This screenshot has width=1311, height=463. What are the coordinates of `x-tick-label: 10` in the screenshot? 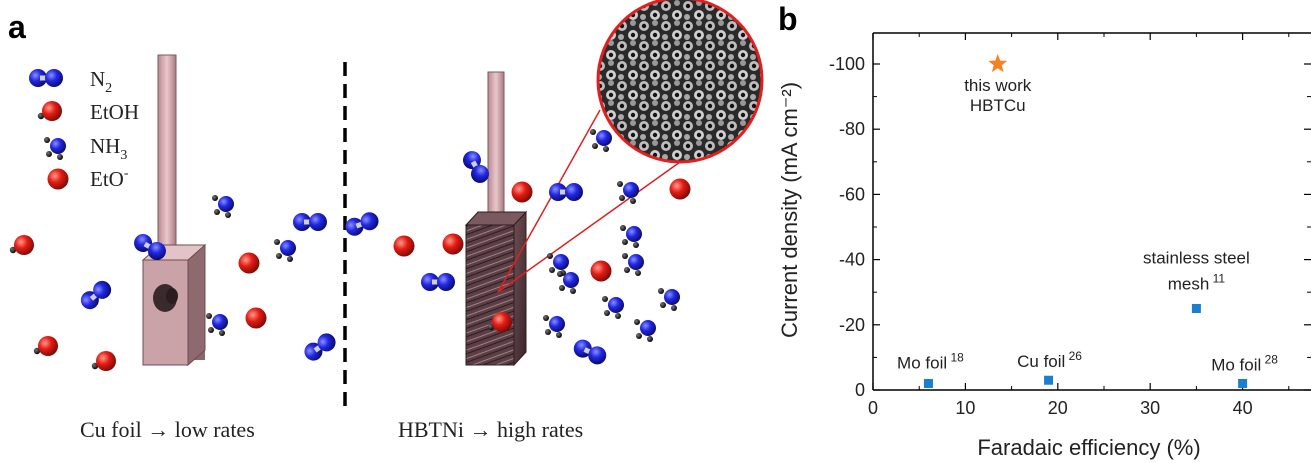 It's located at (965, 408).